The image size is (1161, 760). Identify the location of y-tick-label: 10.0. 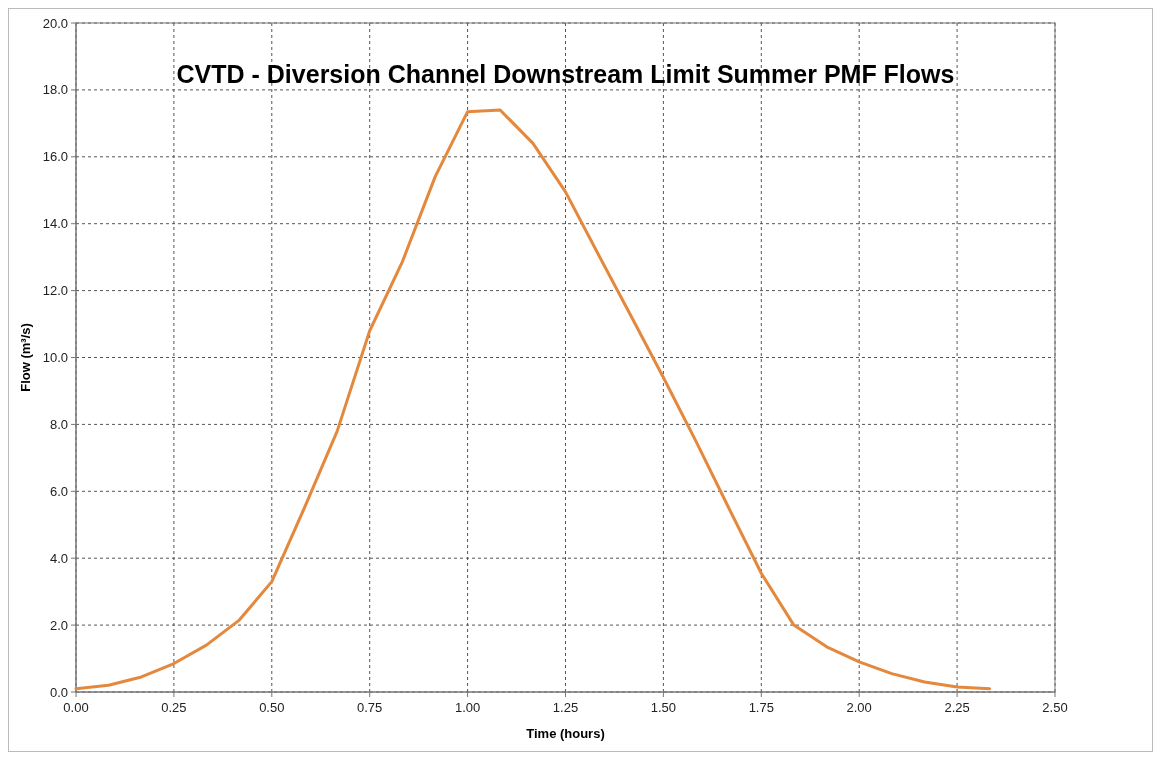
(55, 358).